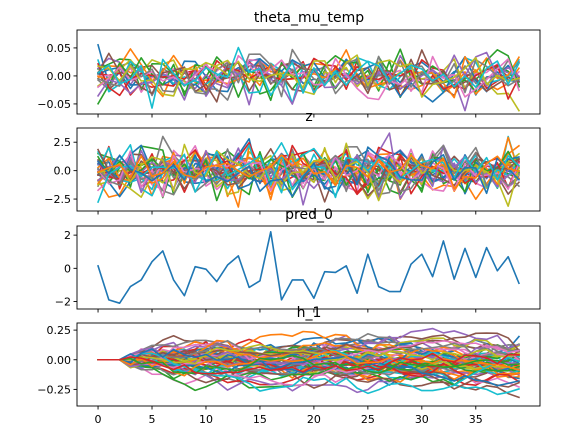 The image size is (571, 435). What do you see at coordinates (67, 235) in the screenshot?
I see `y-tick-label: 2` at bounding box center [67, 235].